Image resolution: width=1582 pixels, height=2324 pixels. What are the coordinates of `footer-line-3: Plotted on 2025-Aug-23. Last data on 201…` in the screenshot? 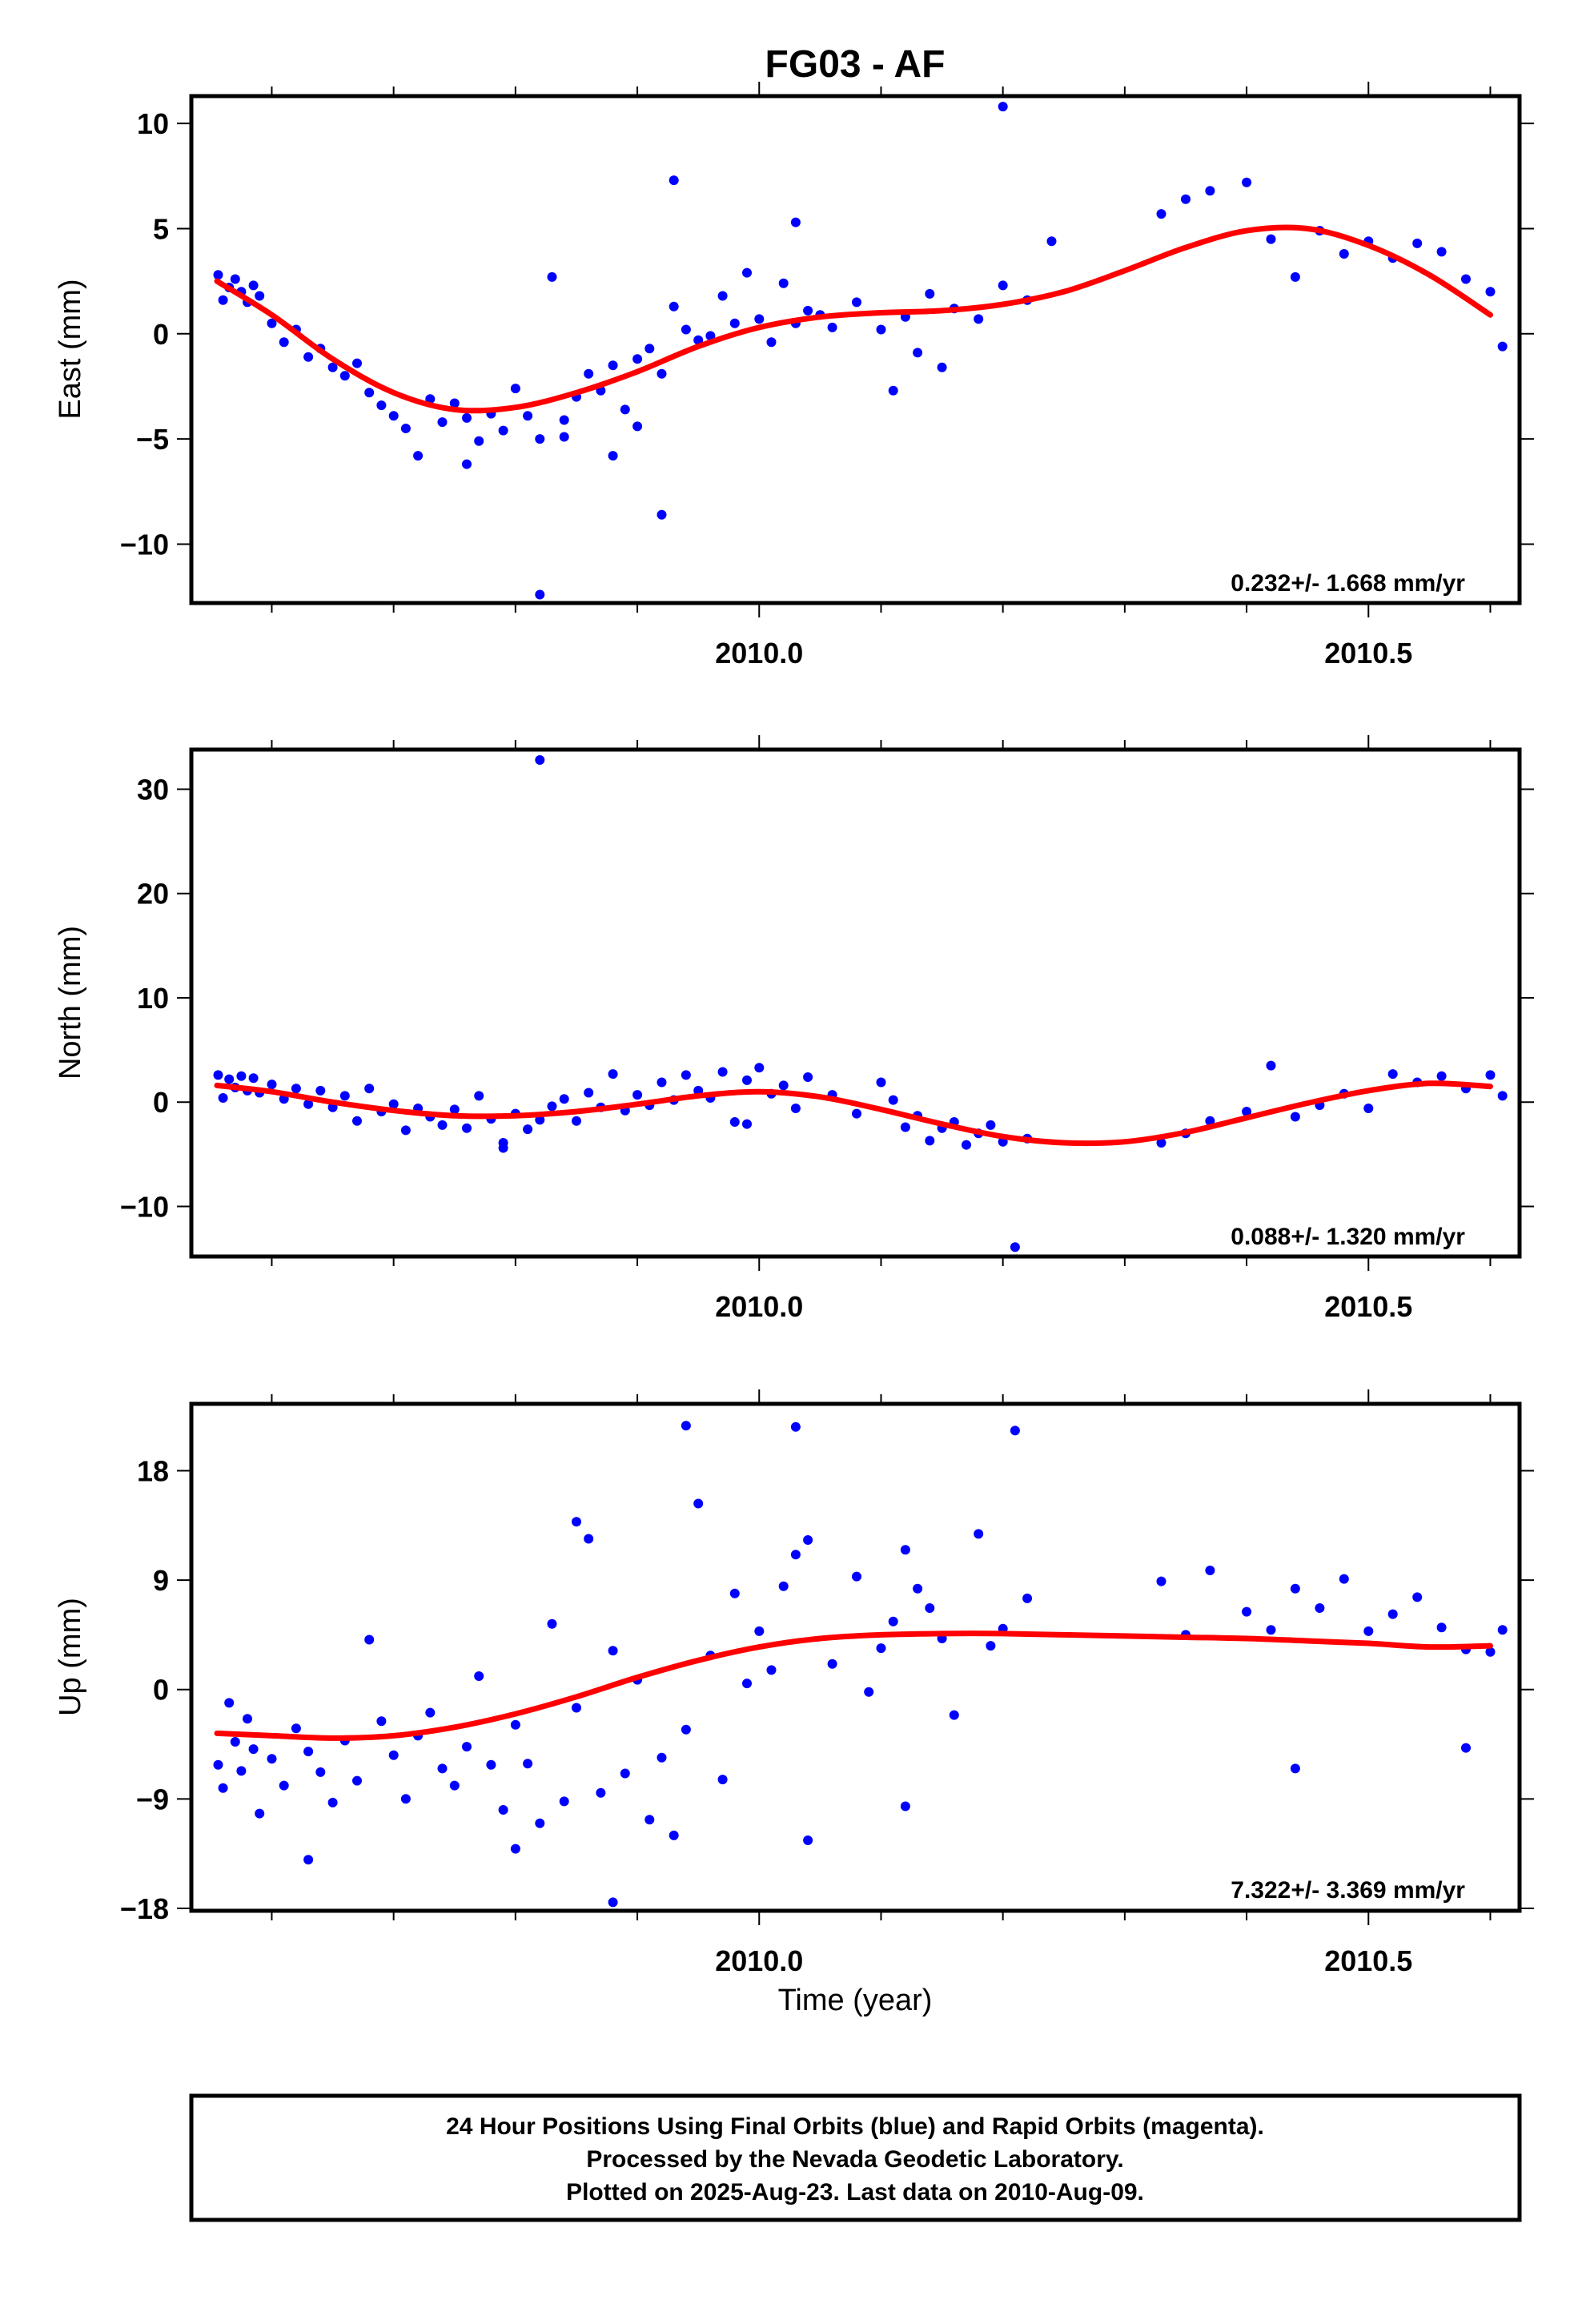 It's located at (855, 2192).